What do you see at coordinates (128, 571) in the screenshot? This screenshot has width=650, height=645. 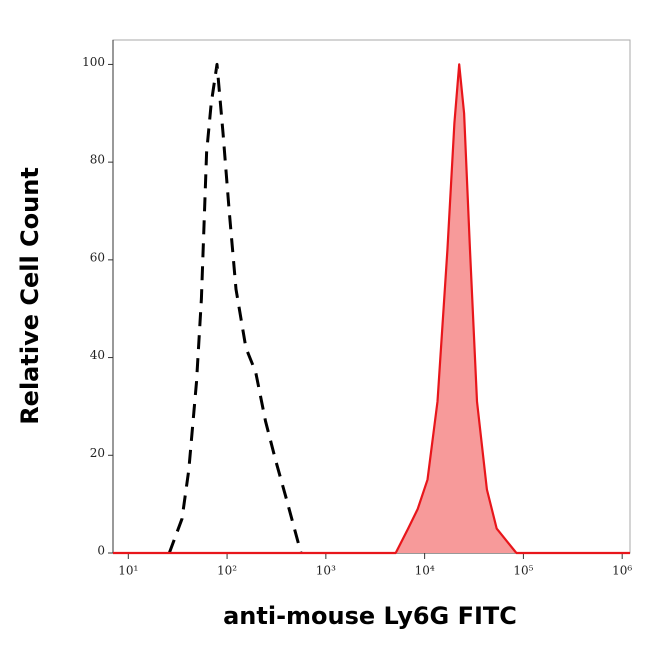 I see `x-tick-label: 10¹` at bounding box center [128, 571].